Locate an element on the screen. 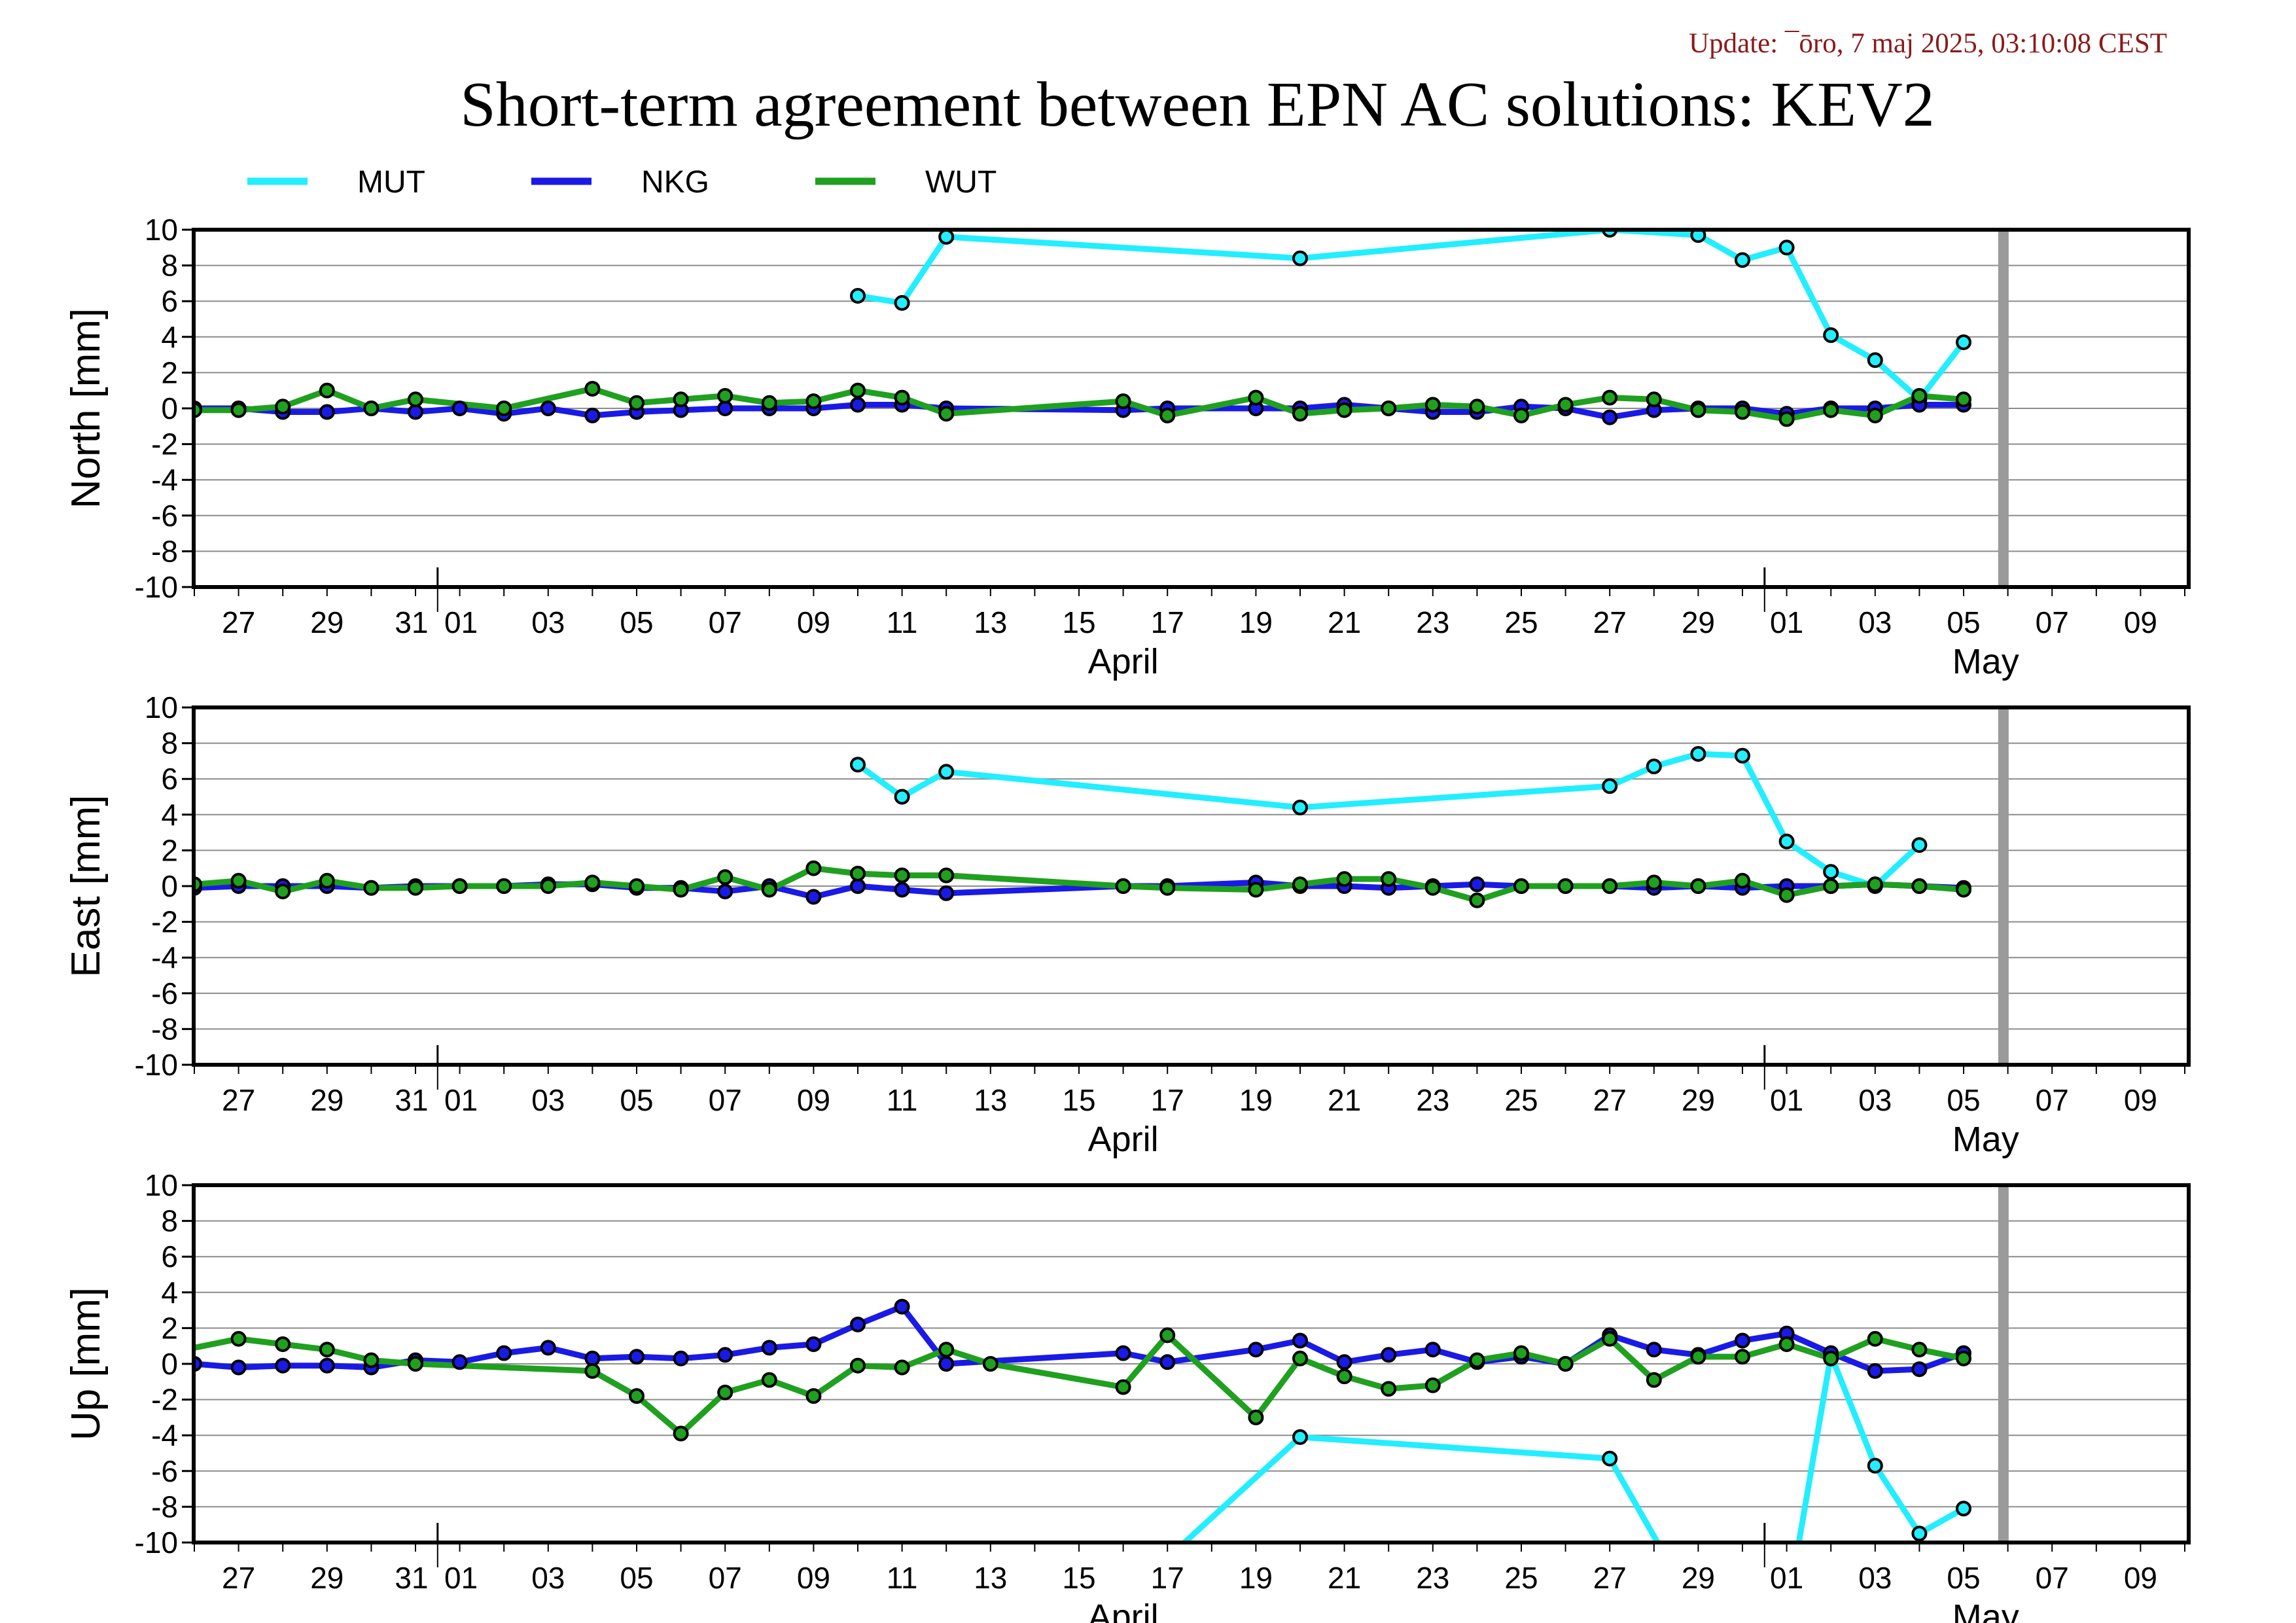  x-tick-label: 27 is located at coordinates (238, 622).